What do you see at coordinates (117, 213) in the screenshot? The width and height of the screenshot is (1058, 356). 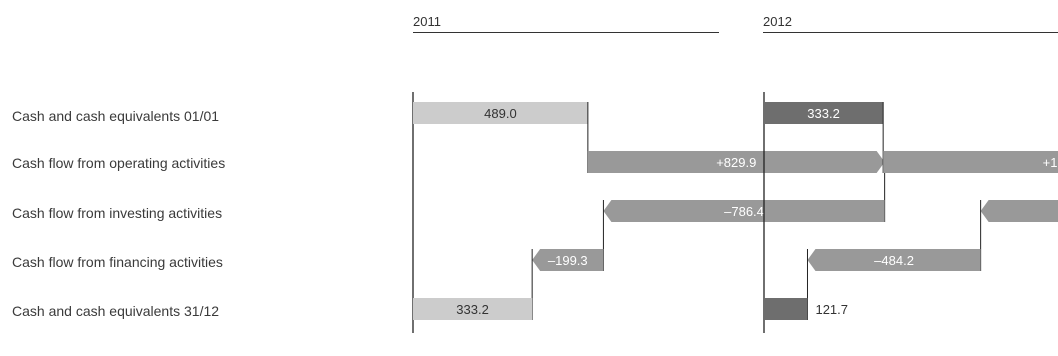 I see `row-label-investing: Cash flow from investing activities` at bounding box center [117, 213].